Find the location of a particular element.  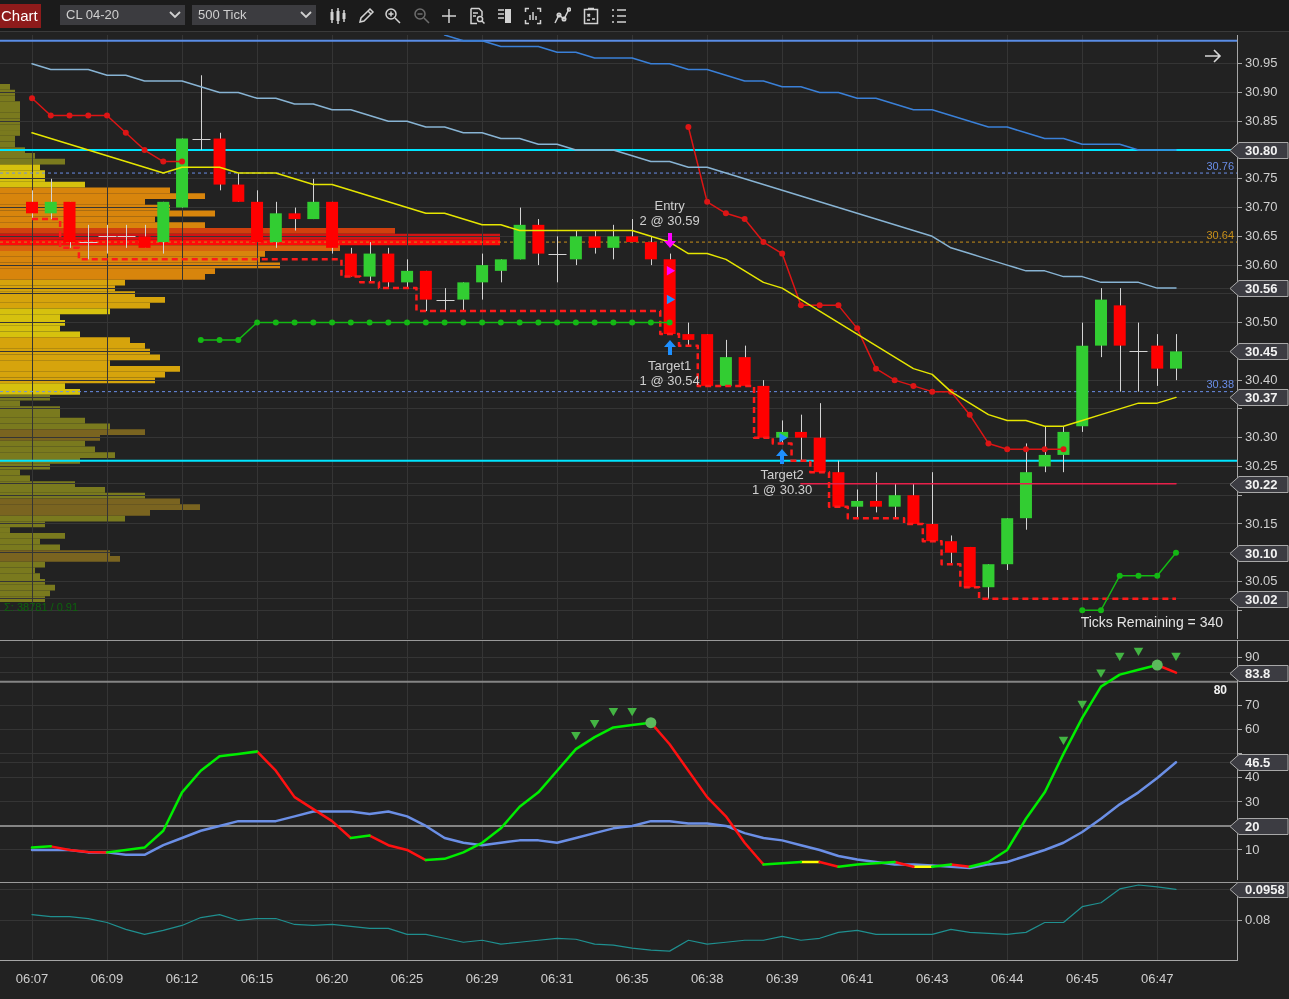

y-tick-label: 30.70 is located at coordinates (1261, 207).